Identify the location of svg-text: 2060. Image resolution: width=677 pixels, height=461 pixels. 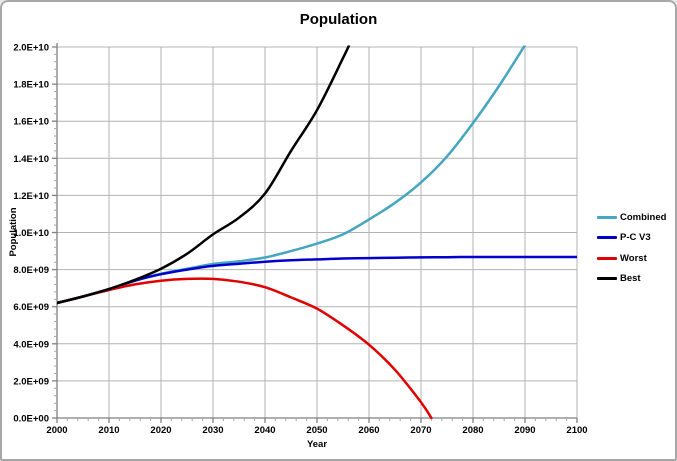
(368, 430).